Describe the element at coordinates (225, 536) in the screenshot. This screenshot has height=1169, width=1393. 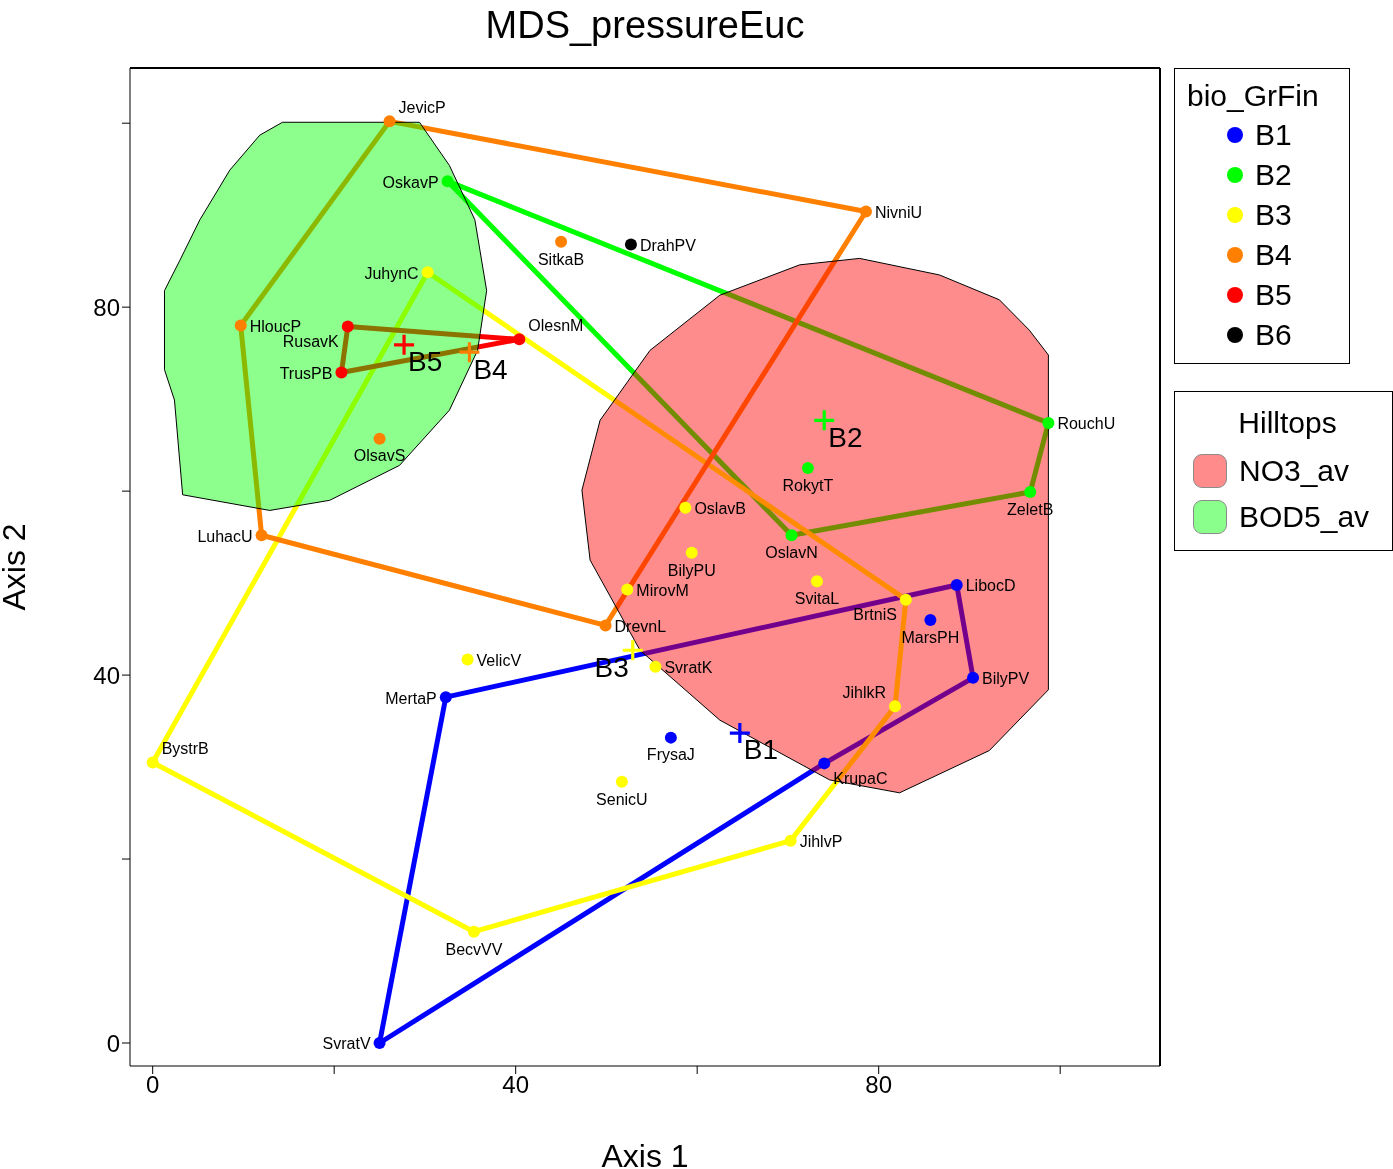
I see `data-label: LuhacU` at that location.